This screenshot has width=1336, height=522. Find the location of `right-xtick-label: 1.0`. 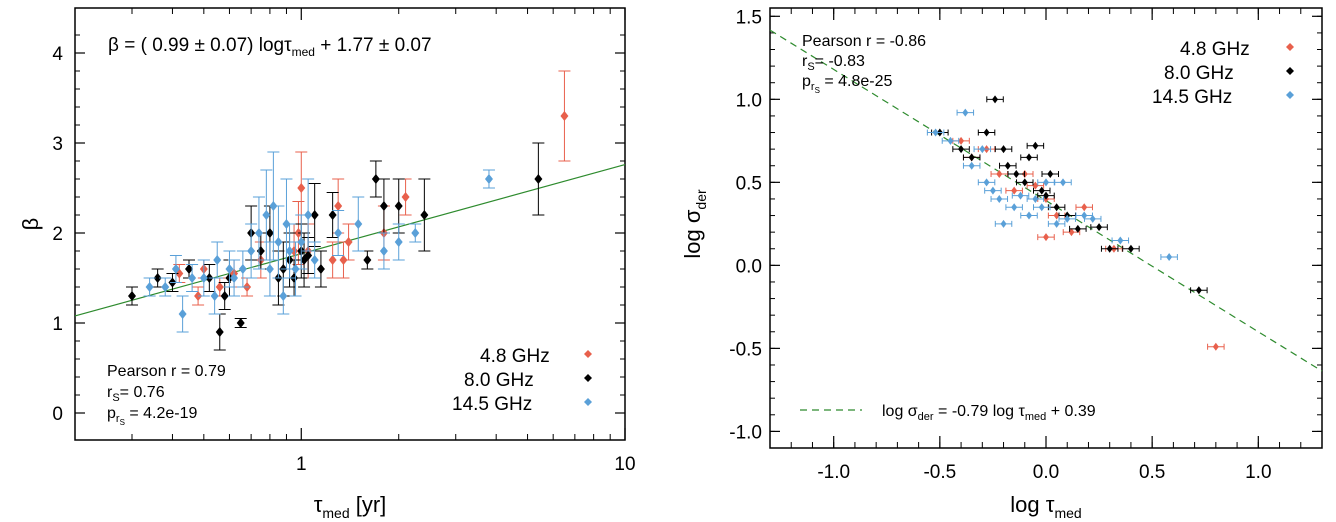

right-xtick-label: 1.0 is located at coordinates (1258, 472).